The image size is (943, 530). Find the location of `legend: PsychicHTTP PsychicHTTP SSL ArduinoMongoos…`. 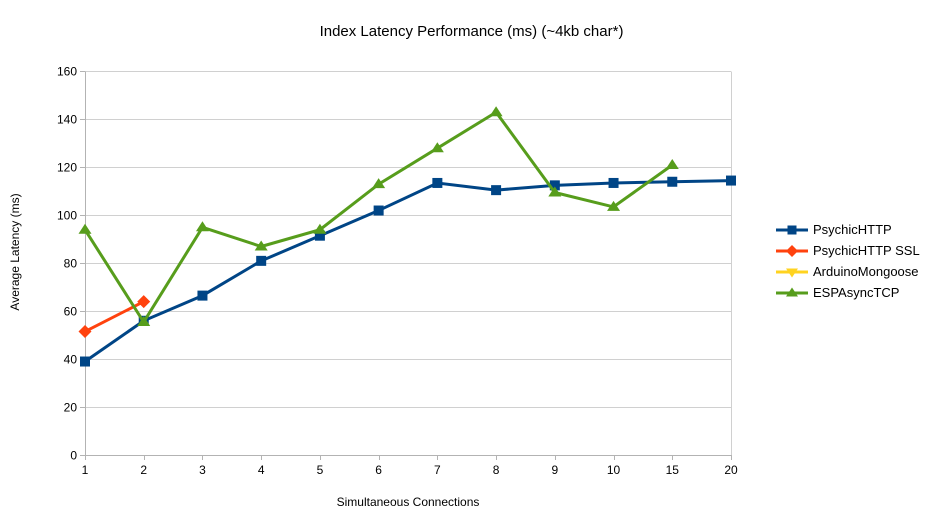

legend: PsychicHTTP PsychicHTTP SSL ArduinoMongoos… is located at coordinates (847, 261).